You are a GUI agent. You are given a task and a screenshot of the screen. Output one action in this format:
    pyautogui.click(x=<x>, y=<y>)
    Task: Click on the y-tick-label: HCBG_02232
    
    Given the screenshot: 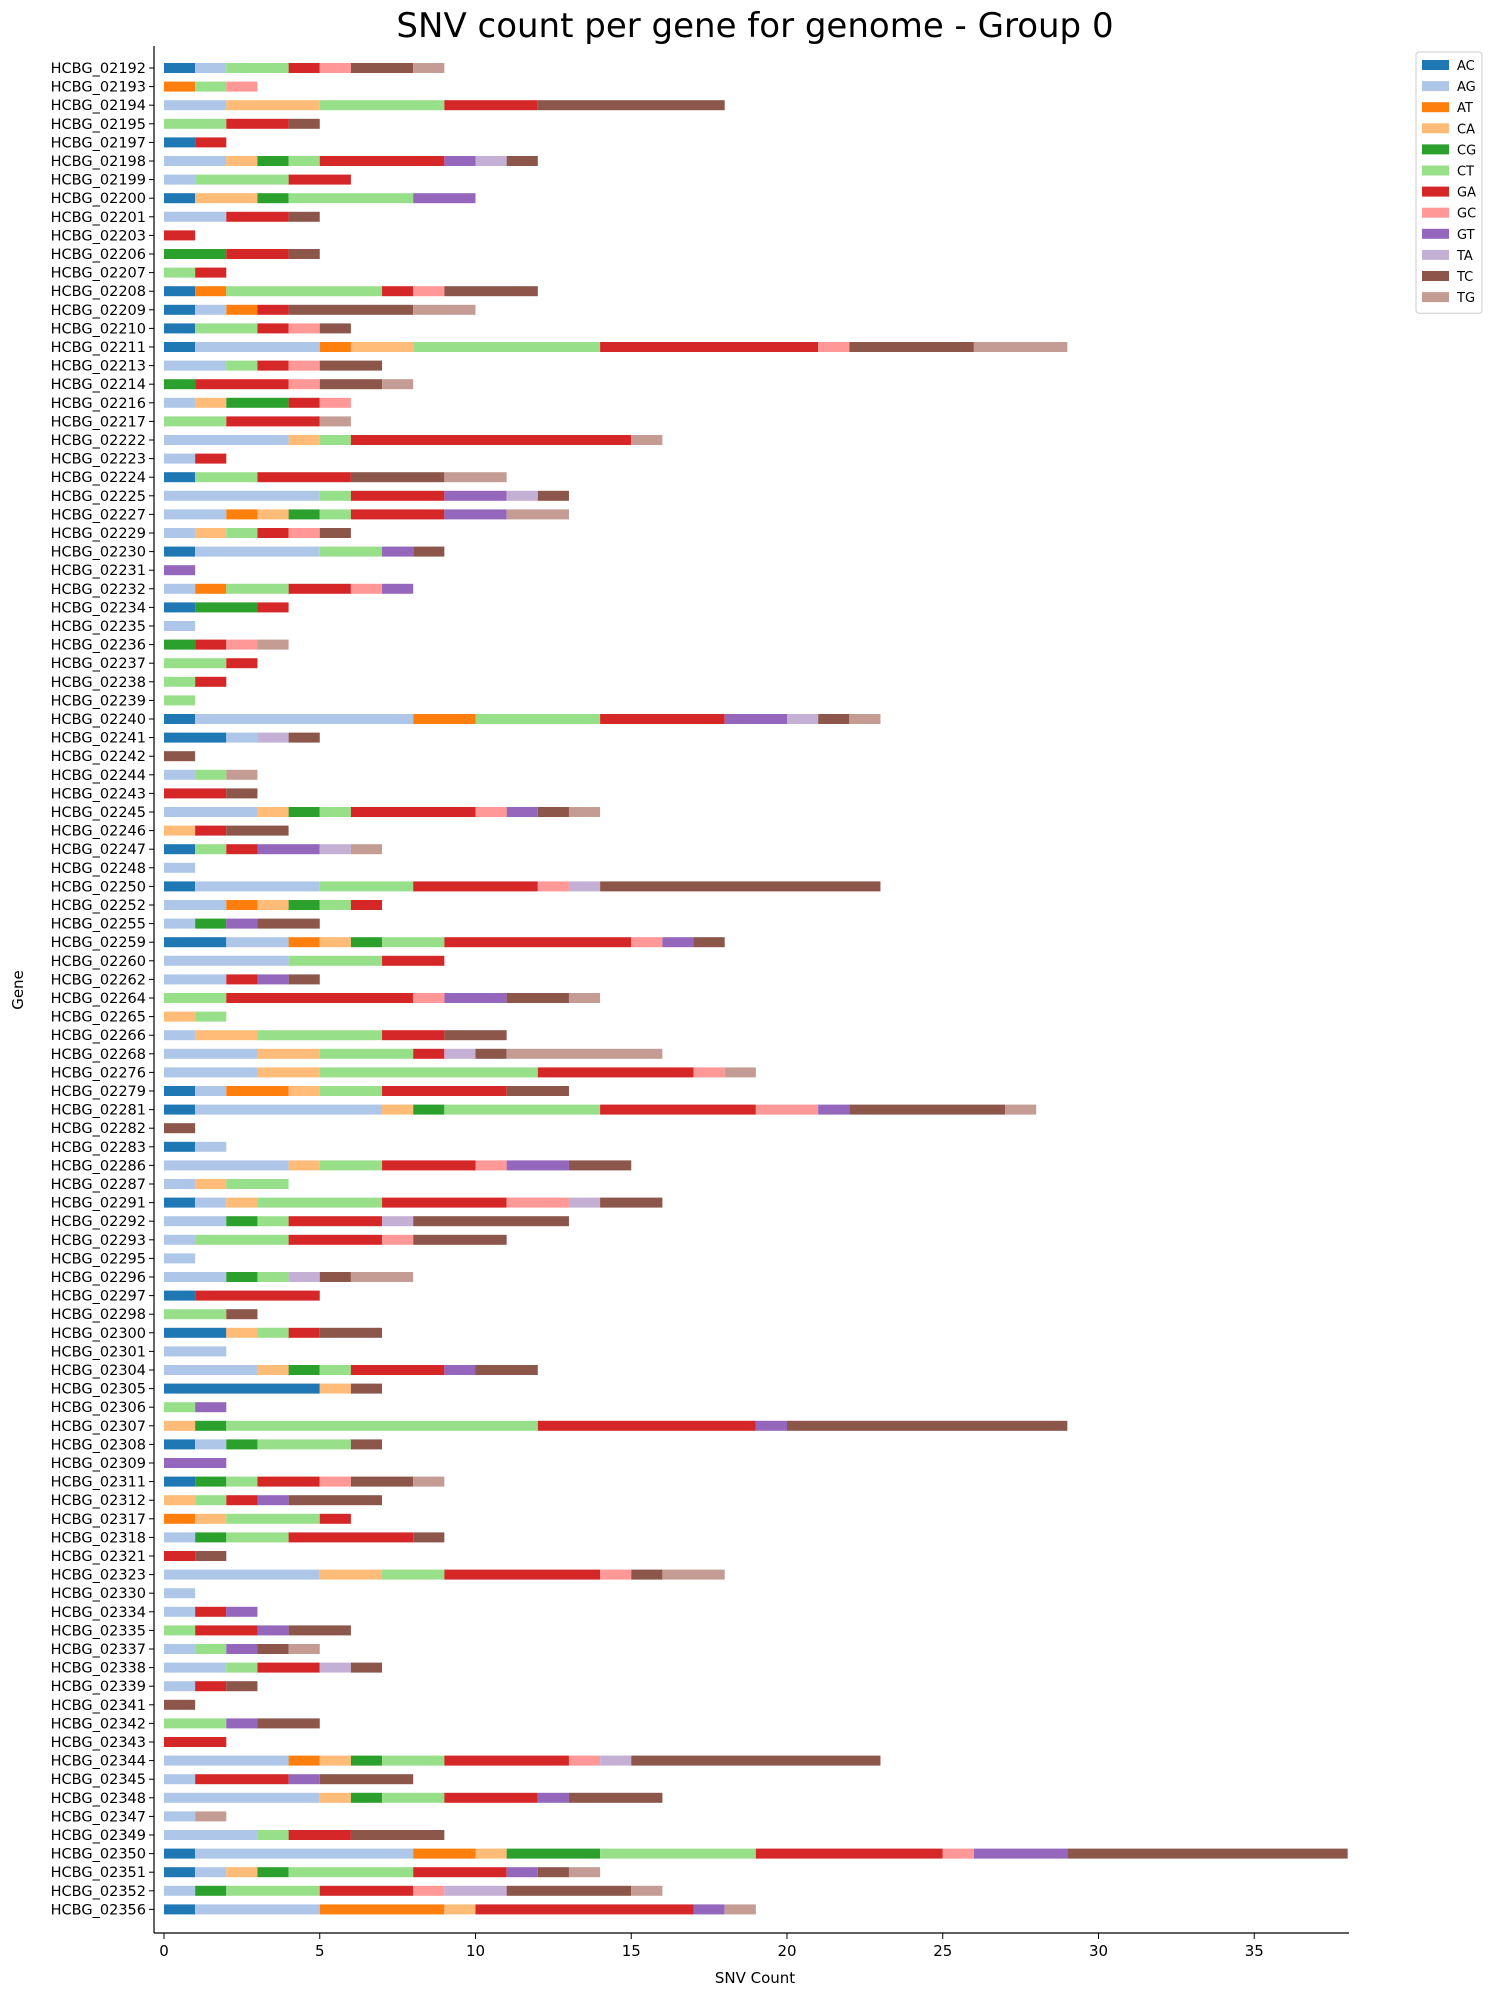 What is the action you would take?
    pyautogui.click(x=98, y=590)
    